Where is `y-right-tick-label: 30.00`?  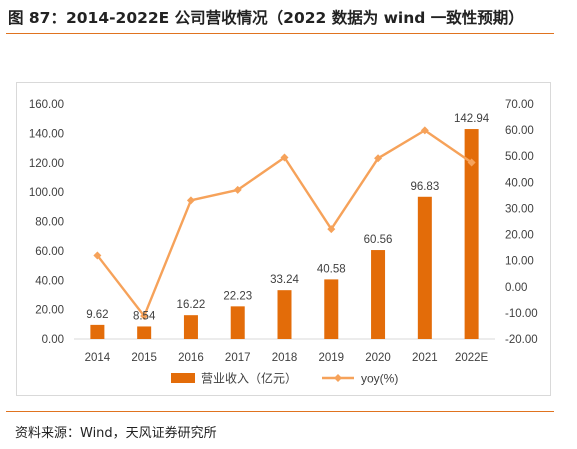 y-right-tick-label: 30.00 is located at coordinates (519, 209).